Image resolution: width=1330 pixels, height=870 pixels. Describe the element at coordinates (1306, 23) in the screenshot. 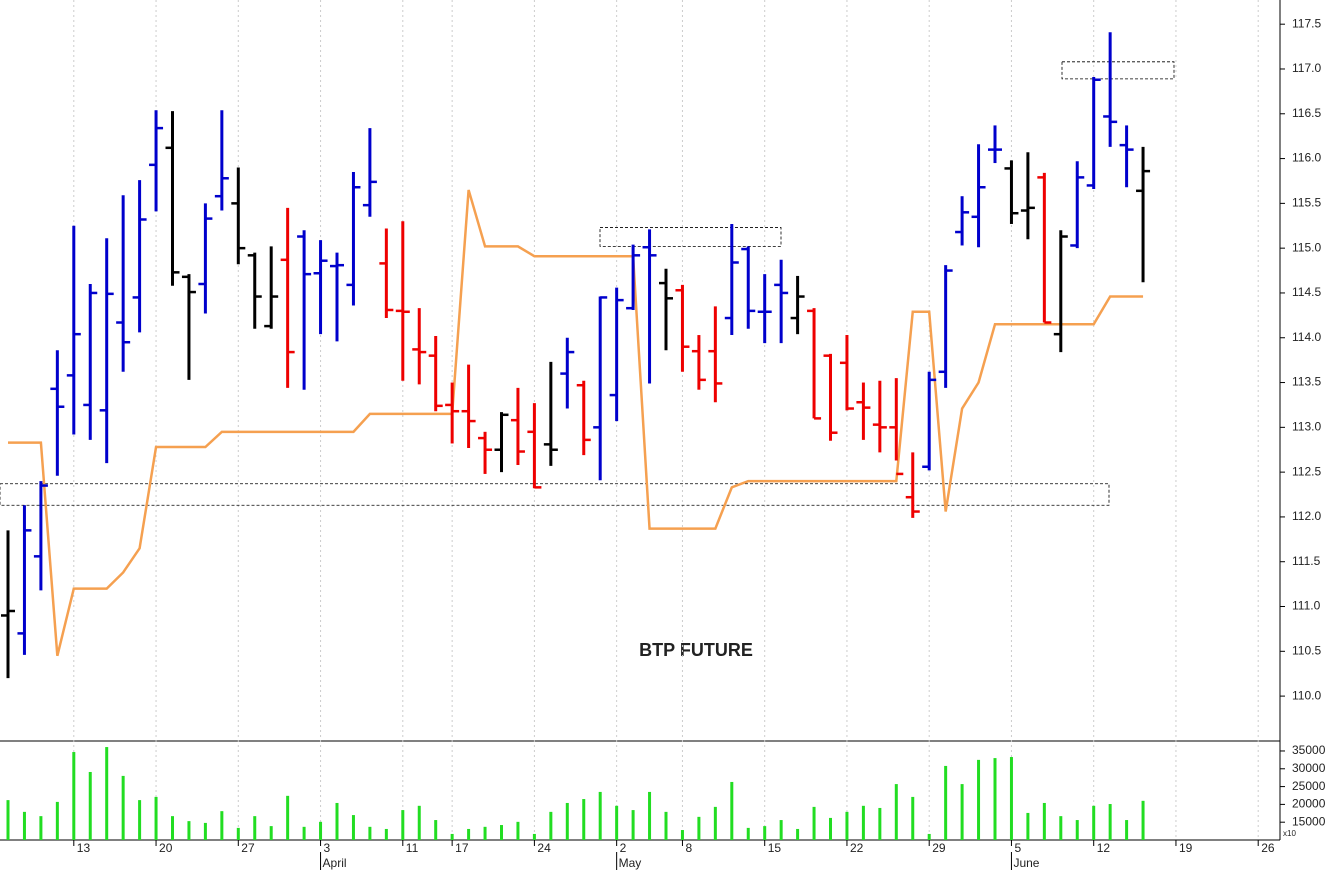

I see `y-tick-label: 117.5` at that location.